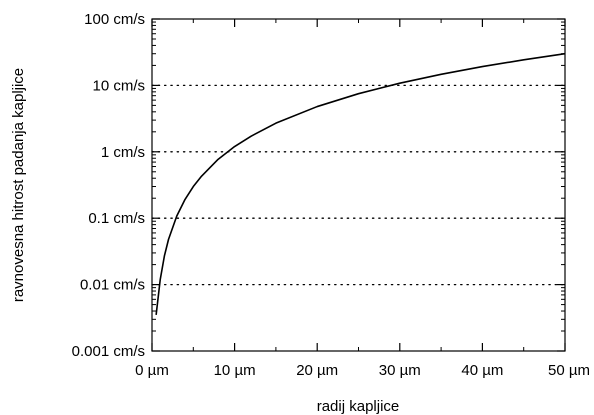 The width and height of the screenshot is (594, 415). I want to click on y-tick-label: 1 cm/s, so click(123, 152).